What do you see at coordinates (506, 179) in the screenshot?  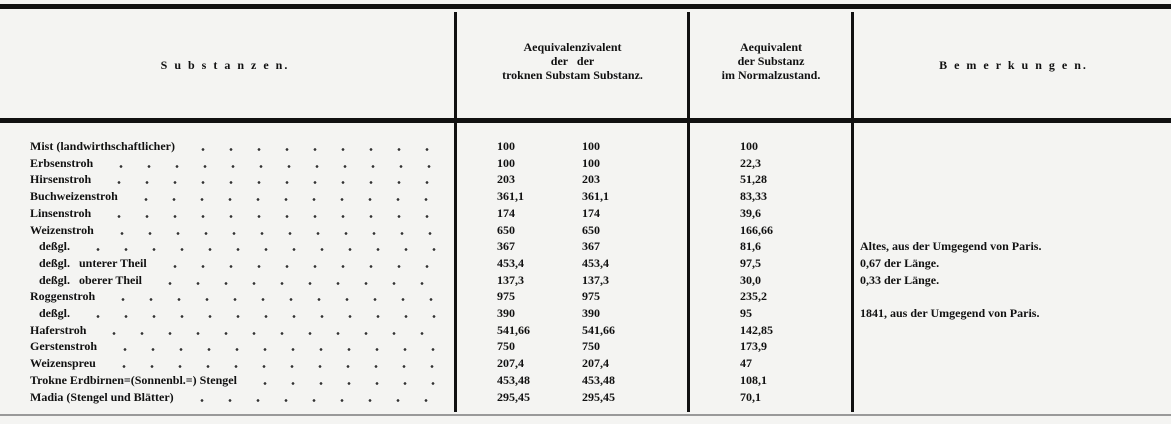 I see `equiv-dry: 203` at bounding box center [506, 179].